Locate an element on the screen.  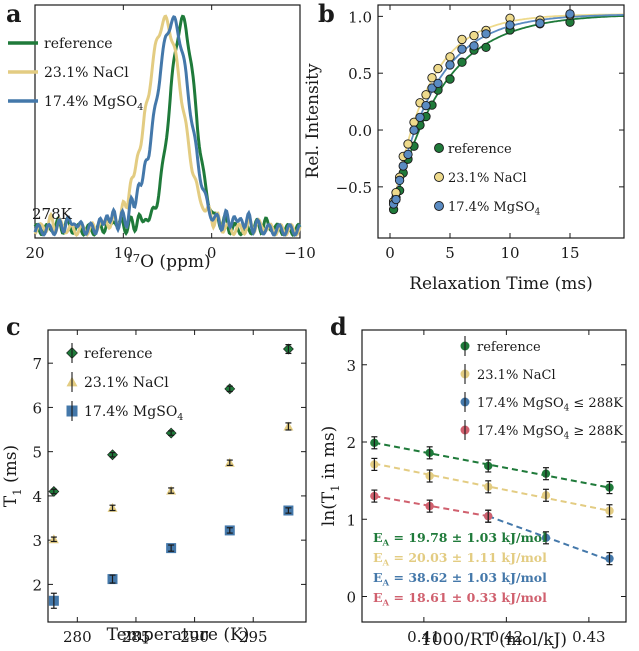
panel-label-d: d is located at coordinates (338, 326).